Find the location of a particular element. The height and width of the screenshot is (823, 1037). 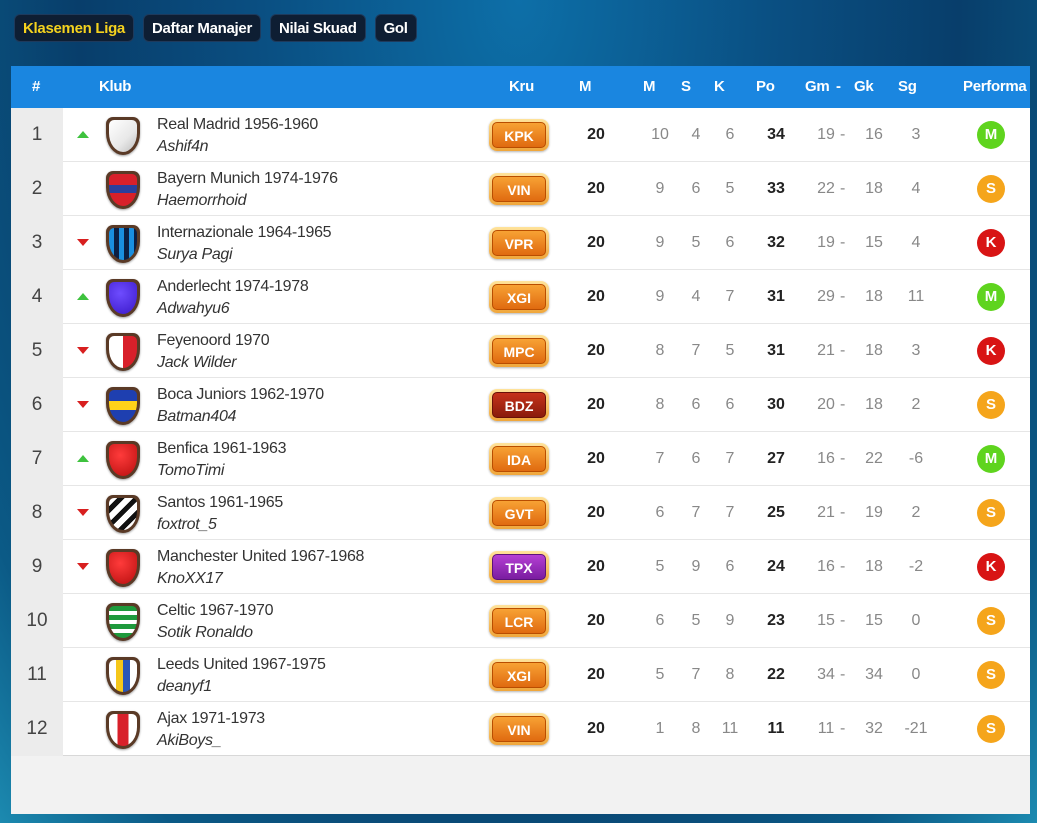

col-goals-for: Gm is located at coordinates (817, 86).